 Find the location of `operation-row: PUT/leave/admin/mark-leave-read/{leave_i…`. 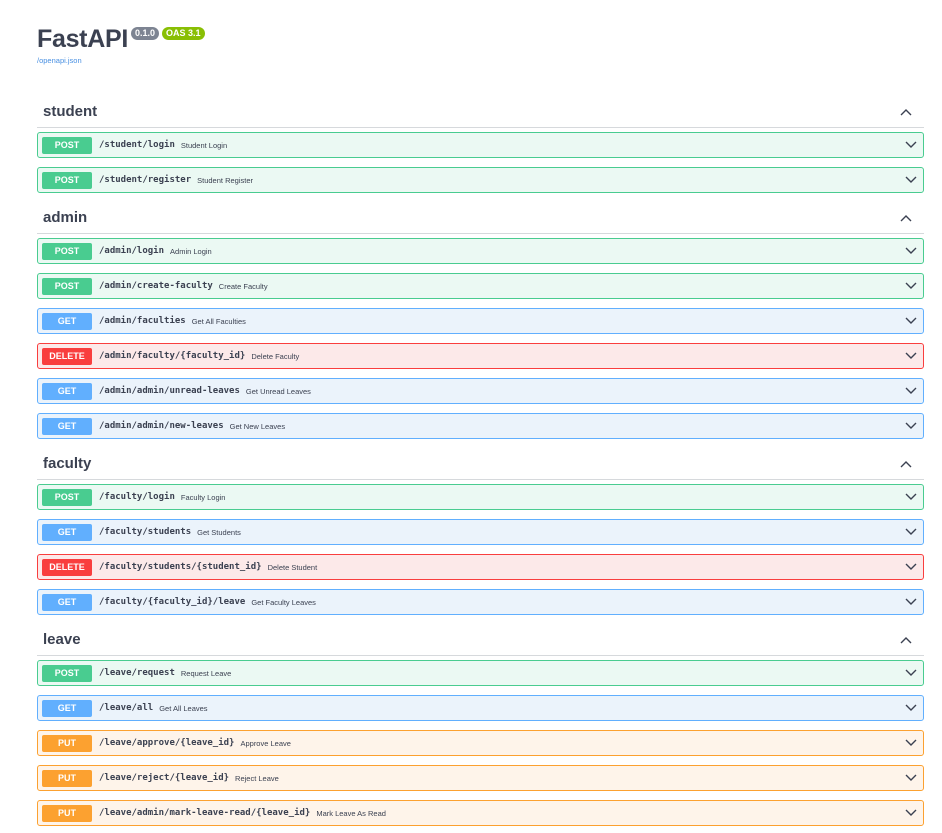

operation-row: PUT/leave/admin/mark-leave-read/{leave_i… is located at coordinates (480, 813).